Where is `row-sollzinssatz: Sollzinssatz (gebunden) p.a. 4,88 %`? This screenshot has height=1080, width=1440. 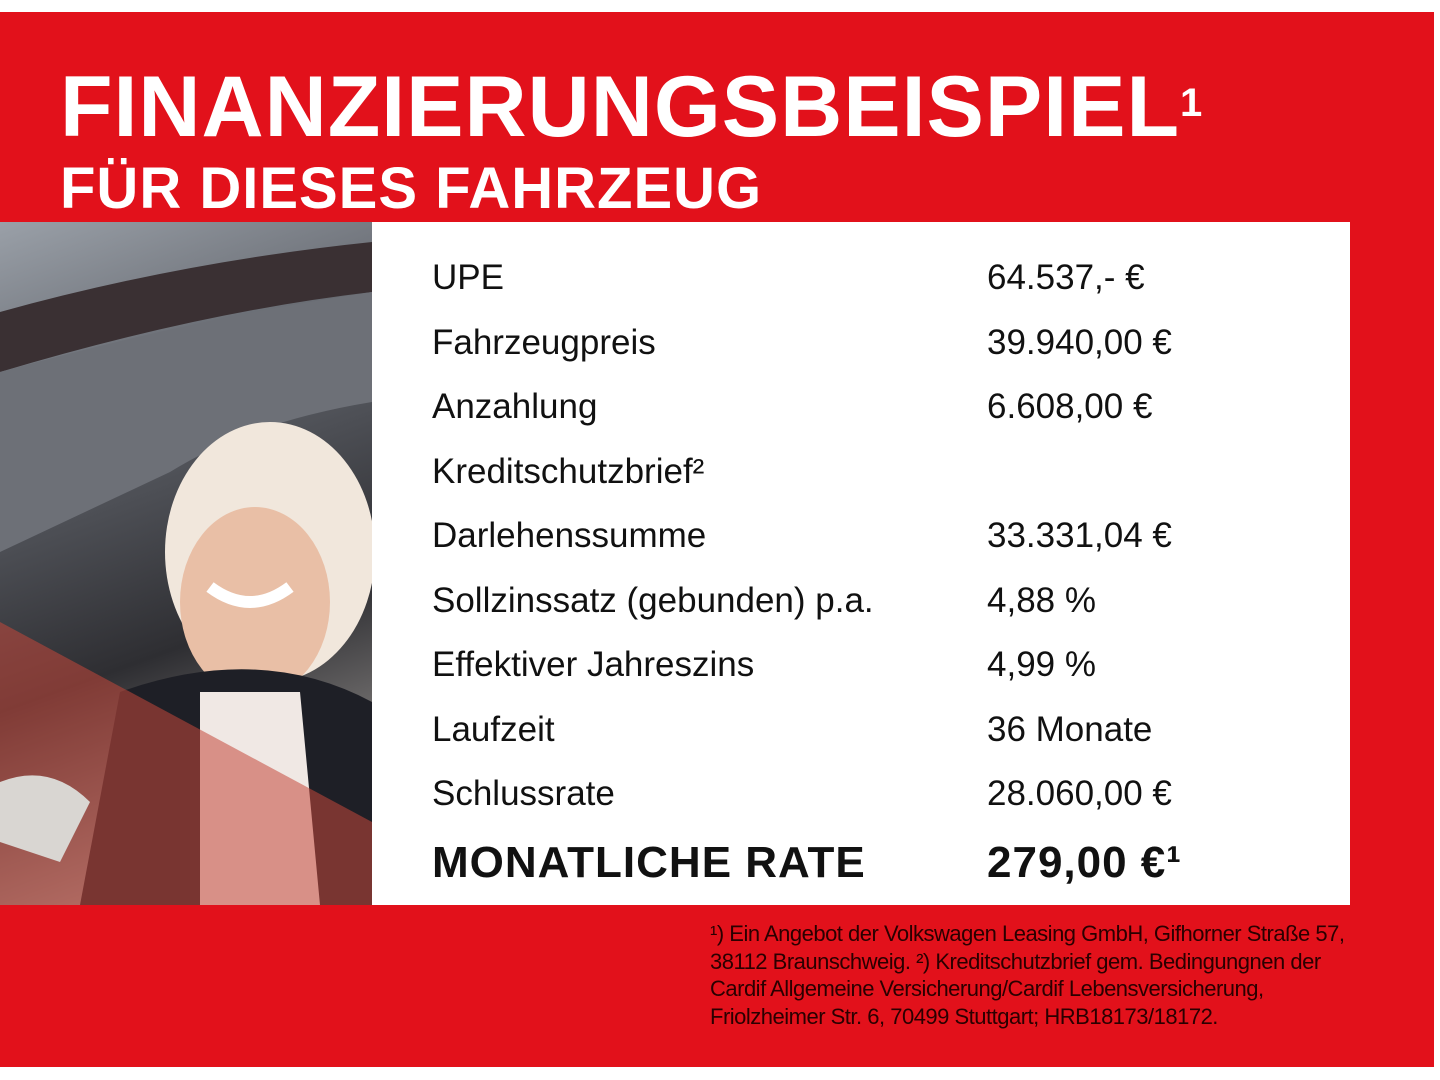 row-sollzinssatz: Sollzinssatz (gebunden) p.a. 4,88 % is located at coordinates (764, 601).